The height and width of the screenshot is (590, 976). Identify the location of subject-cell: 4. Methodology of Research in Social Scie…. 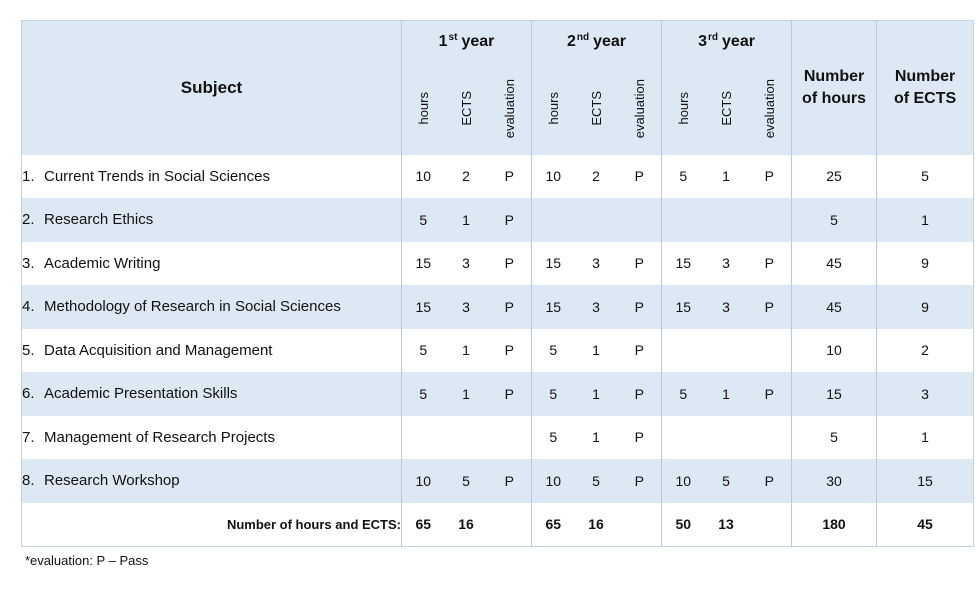
(212, 307).